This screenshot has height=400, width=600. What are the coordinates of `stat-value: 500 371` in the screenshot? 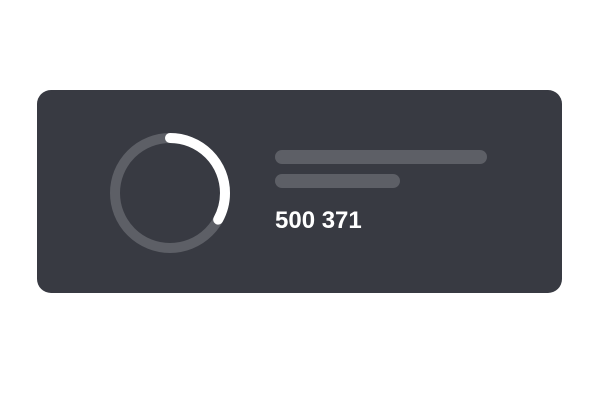 It's located at (318, 220).